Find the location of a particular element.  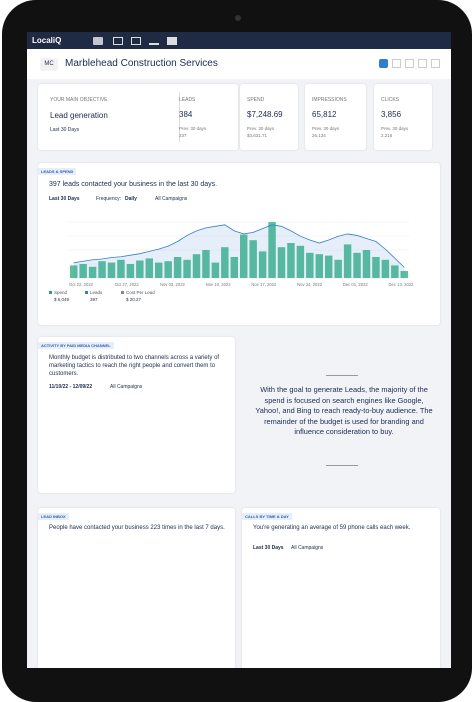

label: YOUR MAIN OBJECTIVE is located at coordinates (79, 100).